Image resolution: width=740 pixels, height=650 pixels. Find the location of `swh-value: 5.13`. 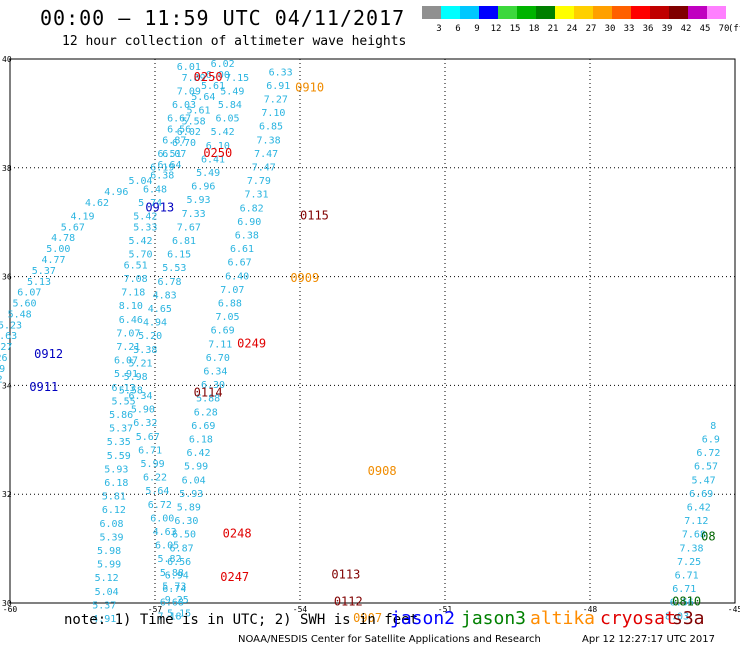

swh-value: 5.13 is located at coordinates (39, 282).